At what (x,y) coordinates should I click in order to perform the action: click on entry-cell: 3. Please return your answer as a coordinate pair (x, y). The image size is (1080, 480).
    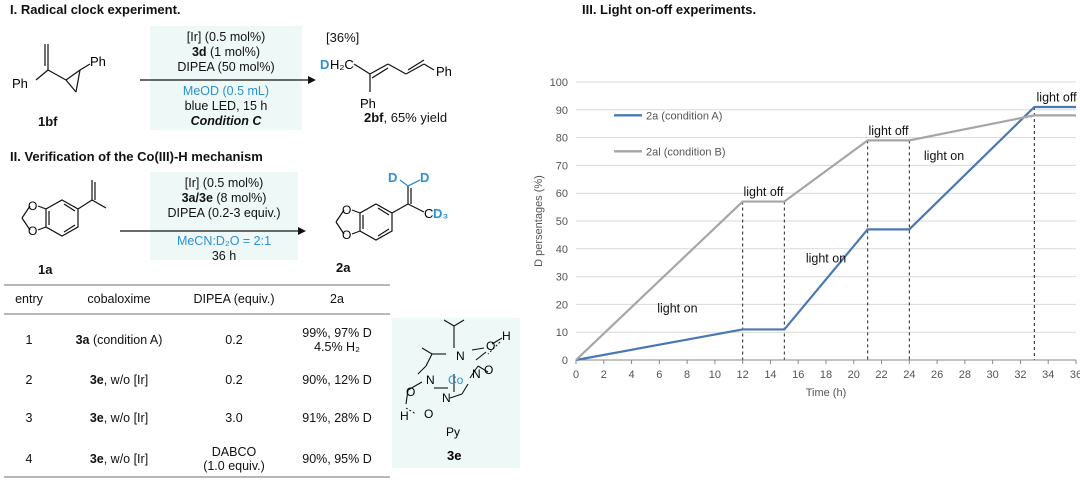
    Looking at the image, I should click on (29, 418).